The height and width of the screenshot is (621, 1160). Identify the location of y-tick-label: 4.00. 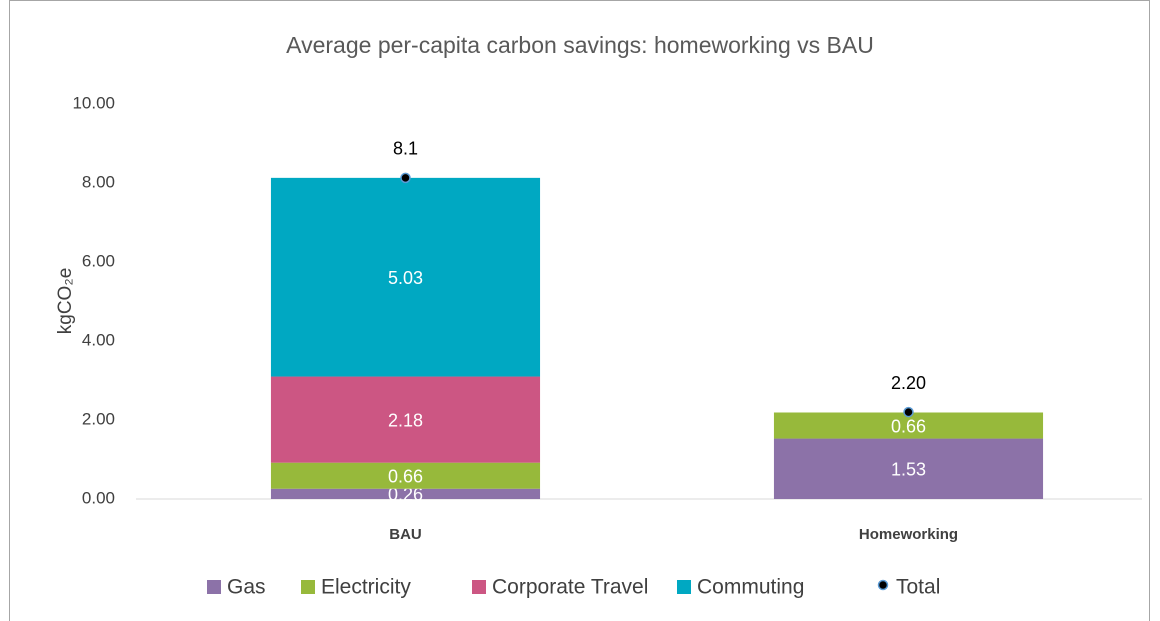
(98, 339).